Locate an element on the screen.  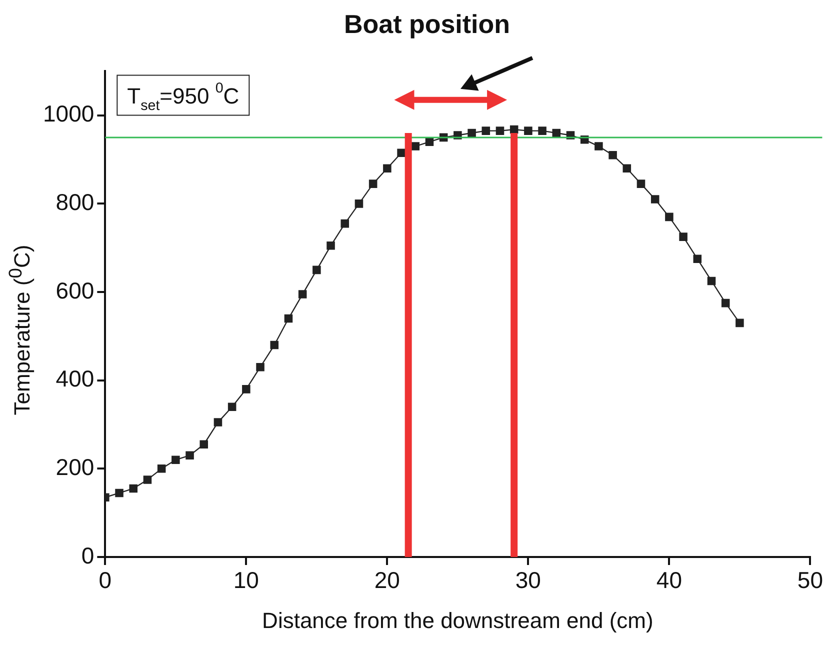
x-tick-label: 10 is located at coordinates (246, 580).